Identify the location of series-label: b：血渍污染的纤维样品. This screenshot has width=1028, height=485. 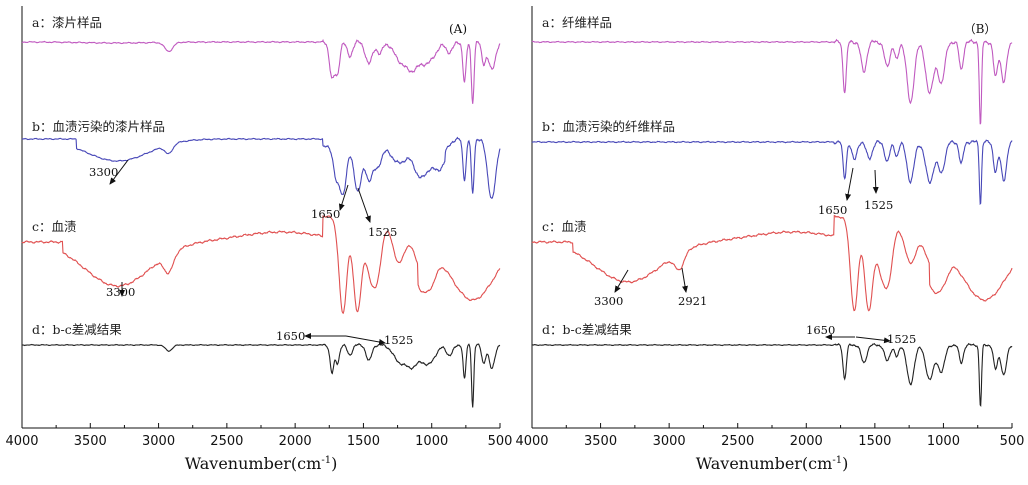
(608, 126).